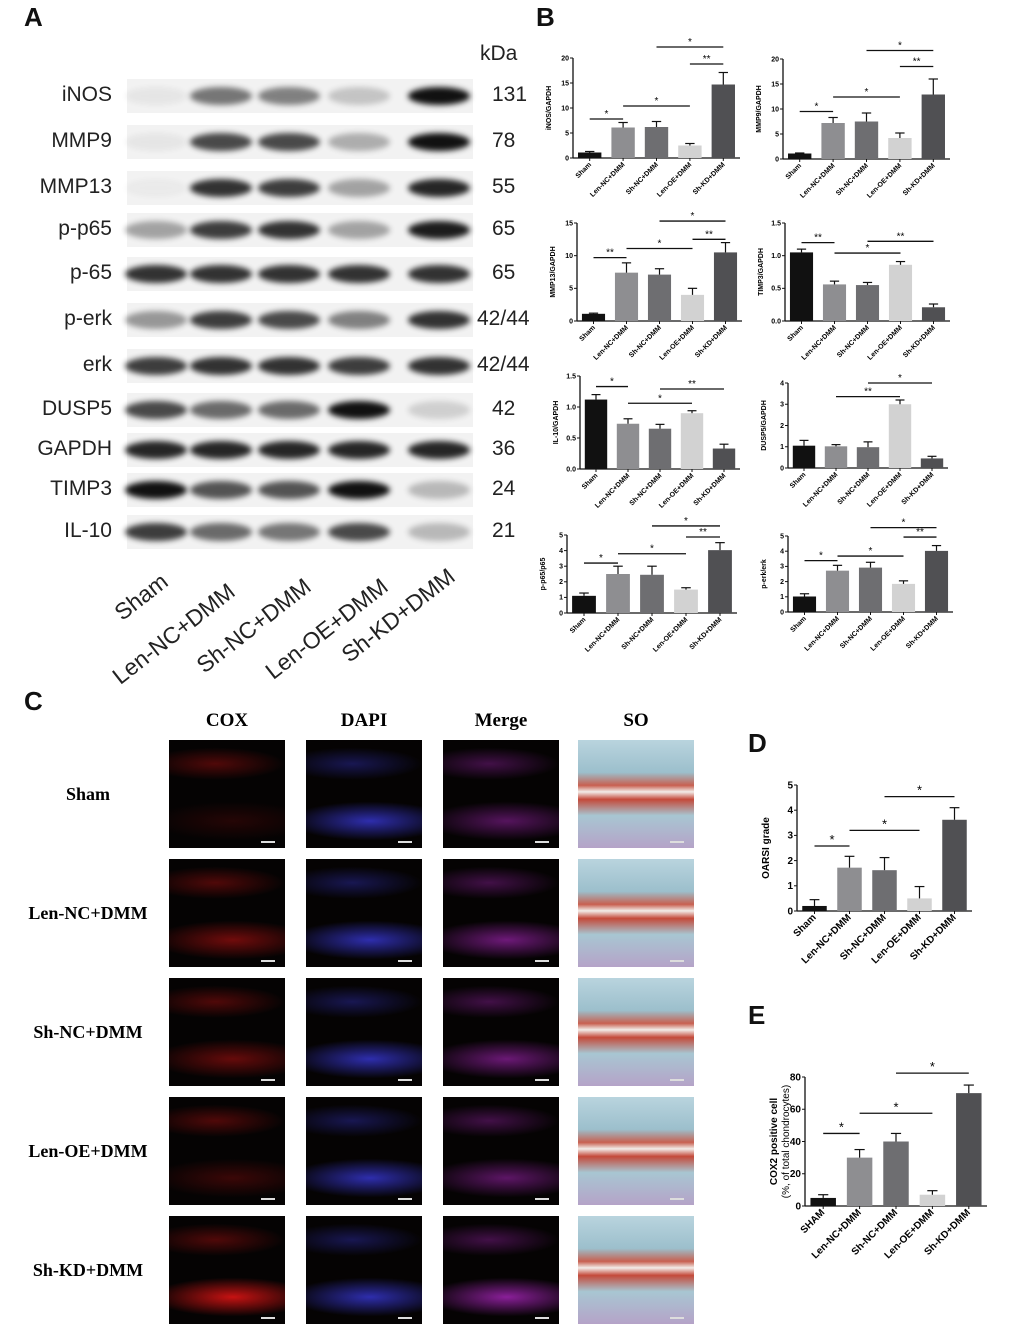 Image resolution: width=1020 pixels, height=1328 pixels. What do you see at coordinates (706, 633) in the screenshot?
I see `x-tick-label: Sh-KD+DMM` at bounding box center [706, 633].